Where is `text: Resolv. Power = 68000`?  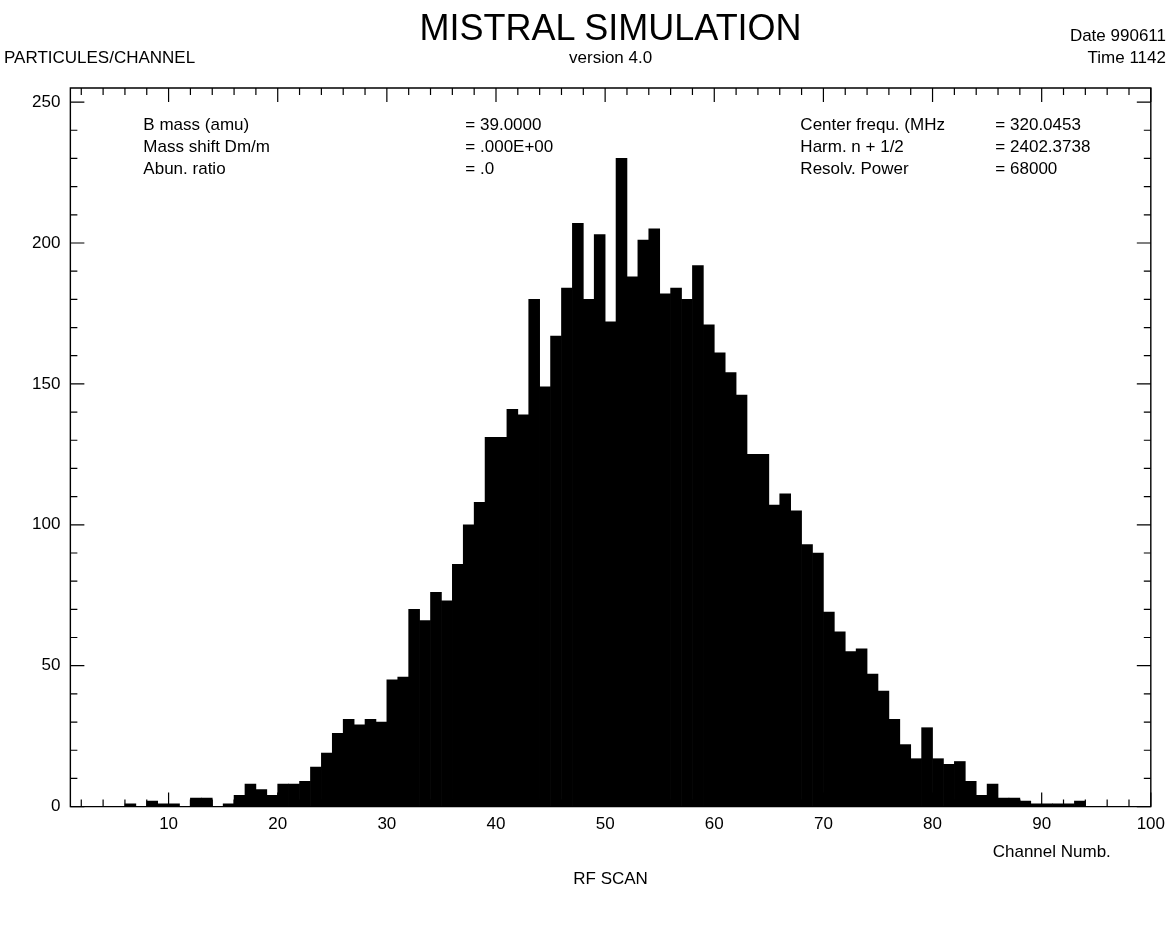
text: Resolv. Power = 68000 is located at coordinates (929, 168).